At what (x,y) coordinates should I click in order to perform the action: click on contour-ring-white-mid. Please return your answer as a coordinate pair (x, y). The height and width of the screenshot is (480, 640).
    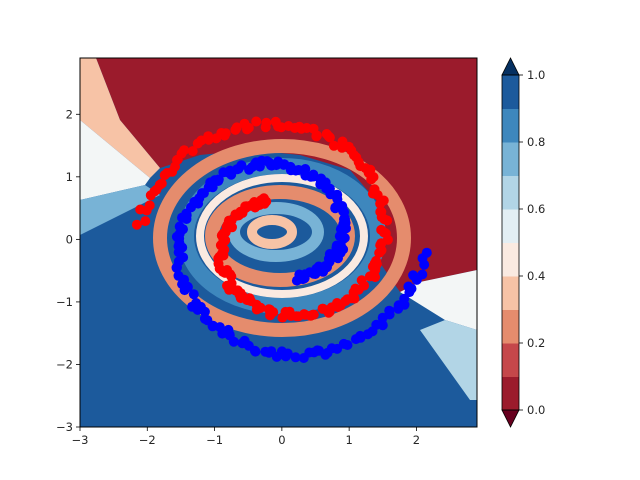
    Looking at the image, I should click on (282, 236).